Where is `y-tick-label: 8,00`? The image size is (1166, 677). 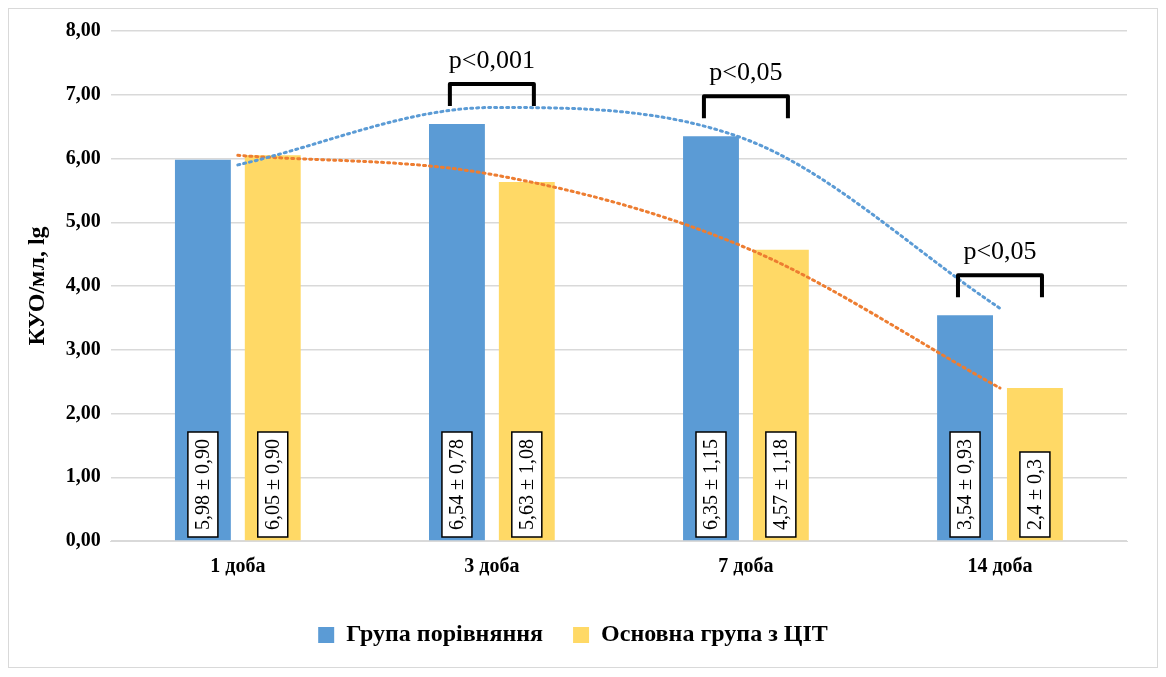 y-tick-label: 8,00 is located at coordinates (83, 29).